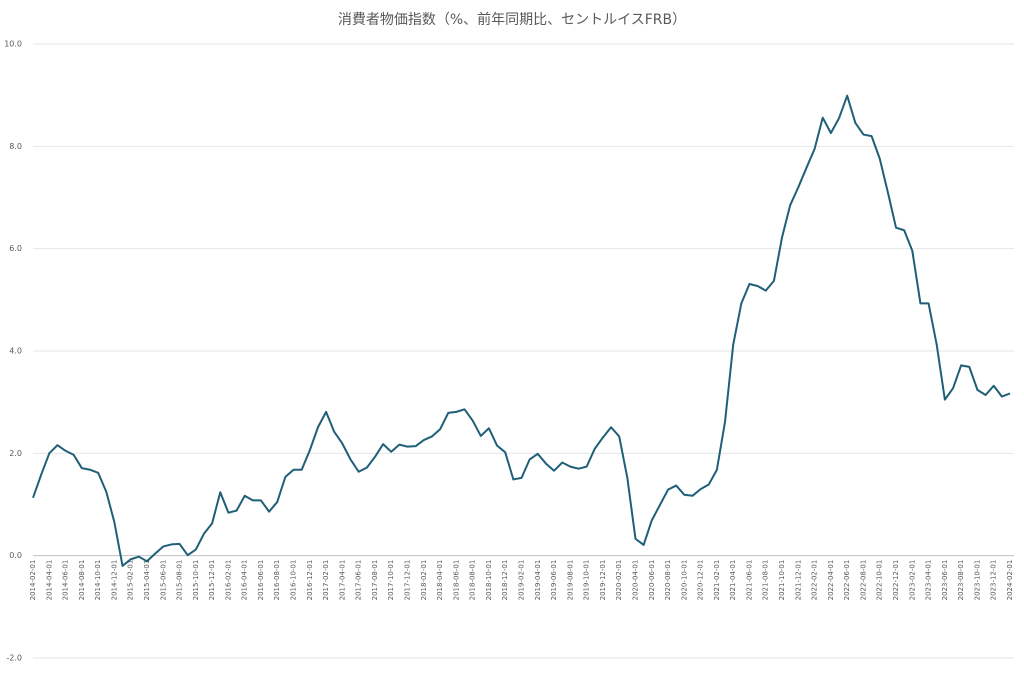 This screenshot has height=673, width=1024. Describe the element at coordinates (212, 580) in the screenshot. I see `x-tick-label: 2015-12-01` at that location.